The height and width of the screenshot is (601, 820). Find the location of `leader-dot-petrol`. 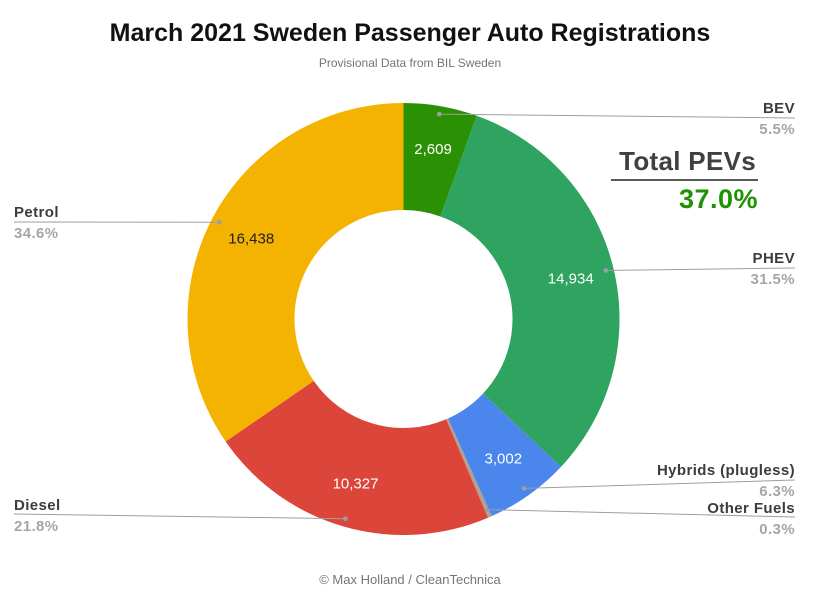

leader-dot-petrol is located at coordinates (219, 222).